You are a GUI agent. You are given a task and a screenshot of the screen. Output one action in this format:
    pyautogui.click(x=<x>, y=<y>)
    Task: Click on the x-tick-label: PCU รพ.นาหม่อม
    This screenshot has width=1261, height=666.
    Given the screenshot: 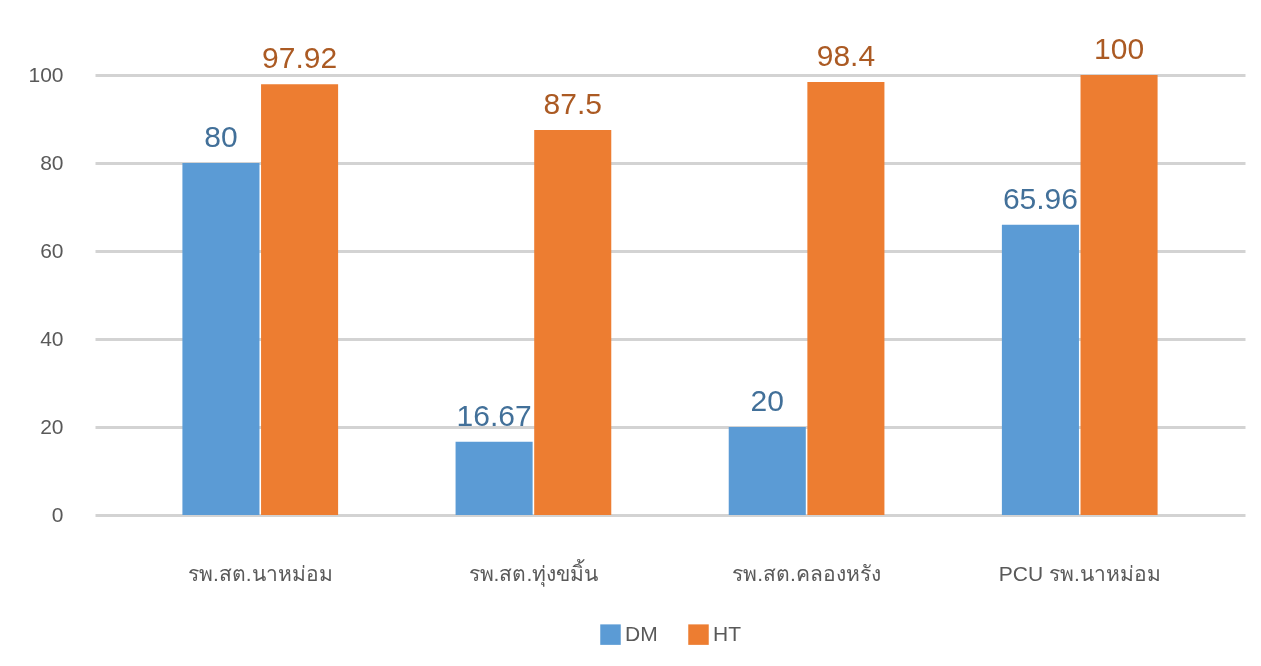 What is the action you would take?
    pyautogui.click(x=1079, y=573)
    